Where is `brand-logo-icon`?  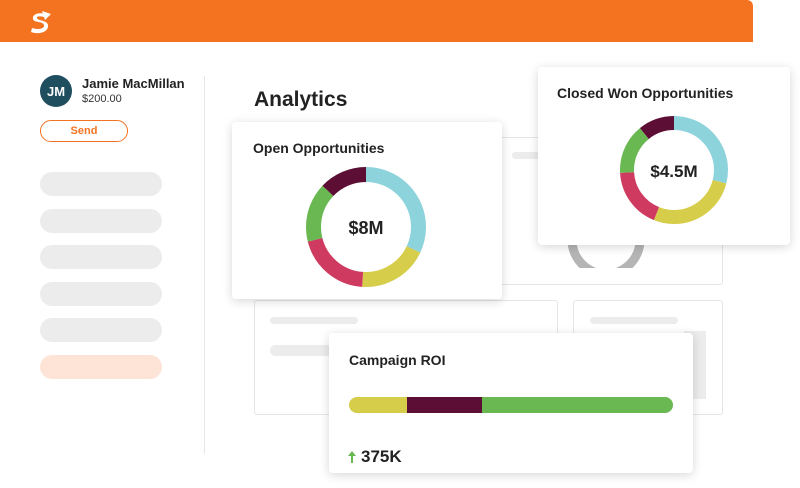
brand-logo-icon is located at coordinates (40, 22).